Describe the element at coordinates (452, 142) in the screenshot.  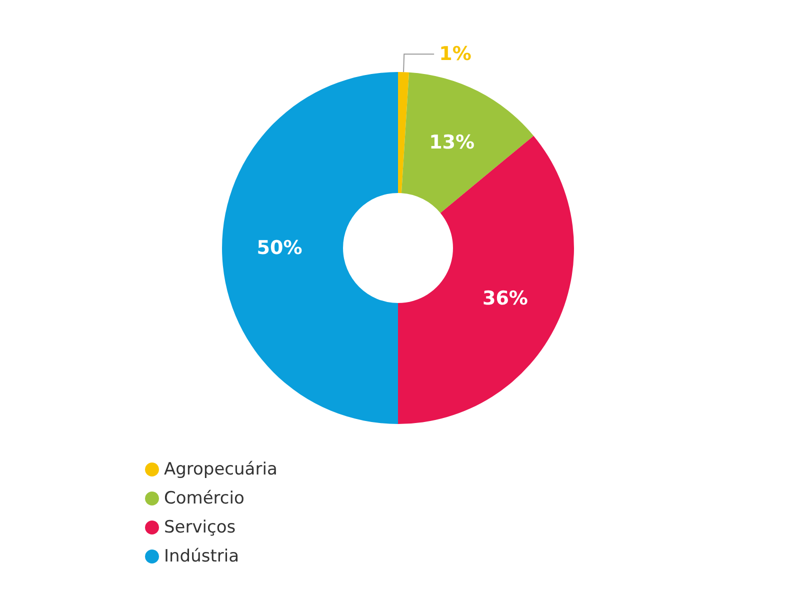
I see `data-label: 13%` at that location.